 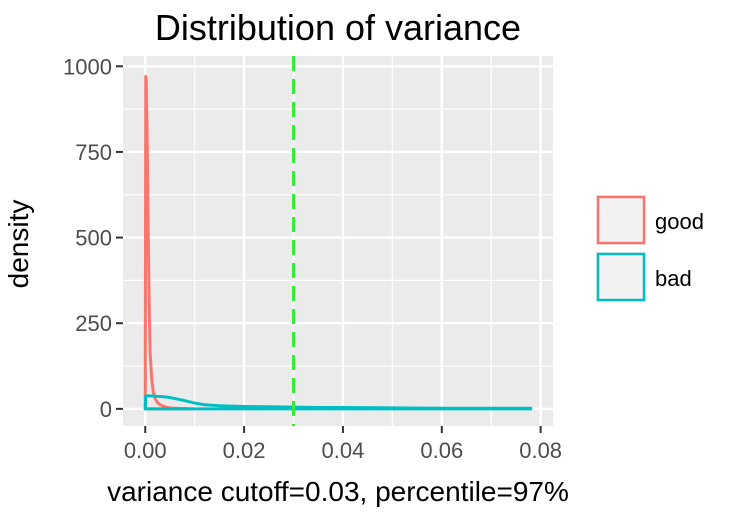 I want to click on legend-label-good: good, so click(x=679, y=221).